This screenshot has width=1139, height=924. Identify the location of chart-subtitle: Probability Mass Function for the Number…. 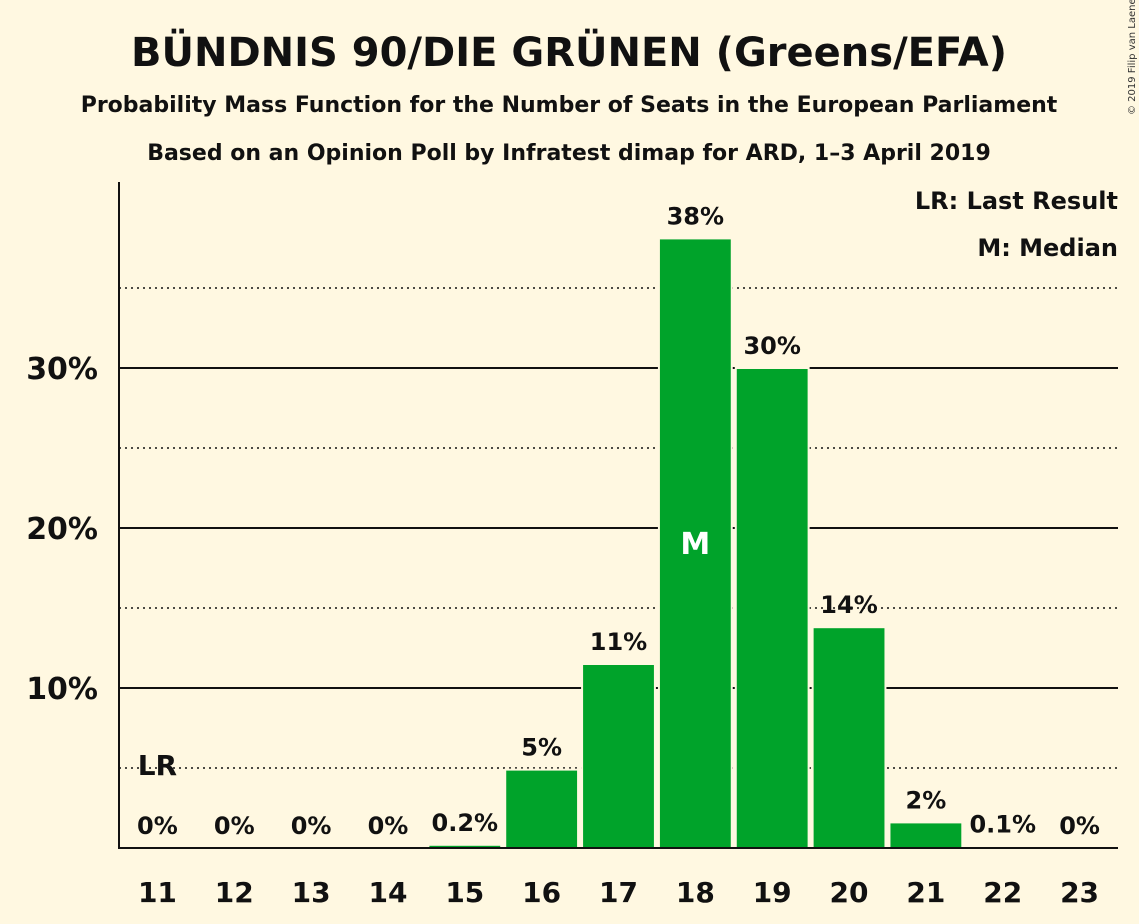
(569, 105).